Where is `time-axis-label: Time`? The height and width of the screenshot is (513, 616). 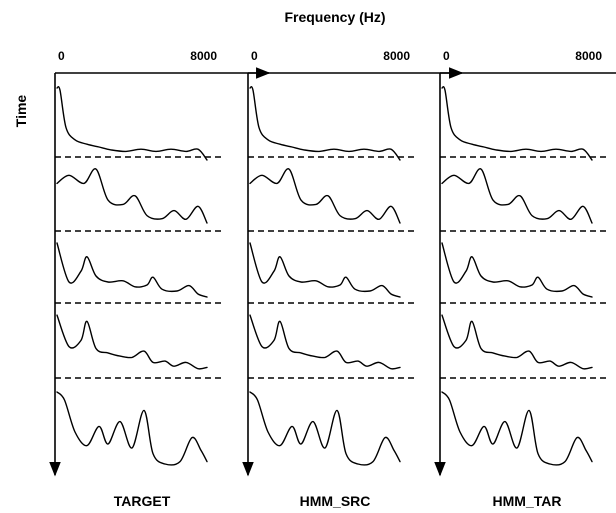 time-axis-label: Time is located at coordinates (21, 111).